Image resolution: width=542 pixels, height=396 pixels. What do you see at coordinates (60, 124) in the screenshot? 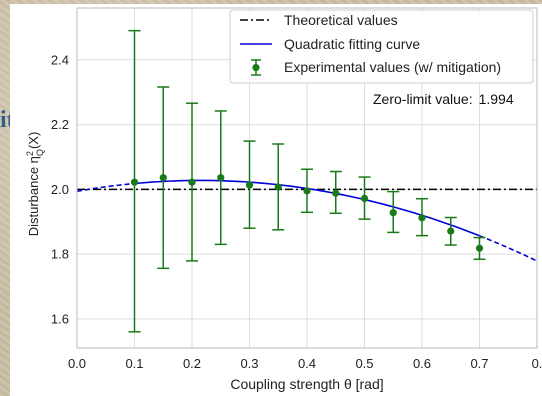
I see `y-tick-label: 2.2` at bounding box center [60, 124].